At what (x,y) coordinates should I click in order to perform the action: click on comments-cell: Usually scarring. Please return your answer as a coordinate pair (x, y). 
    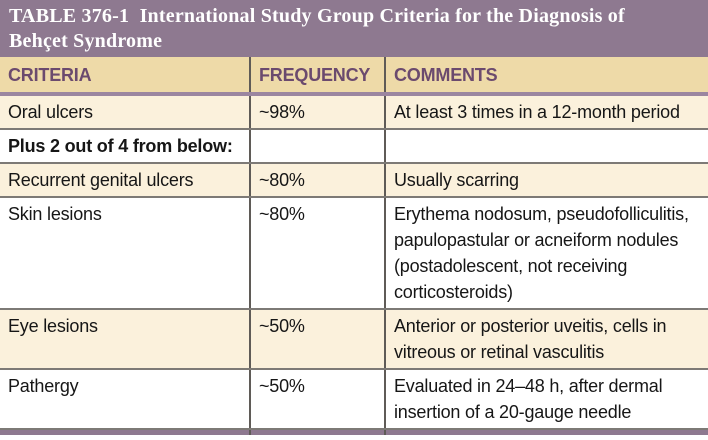
    Looking at the image, I should click on (546, 180).